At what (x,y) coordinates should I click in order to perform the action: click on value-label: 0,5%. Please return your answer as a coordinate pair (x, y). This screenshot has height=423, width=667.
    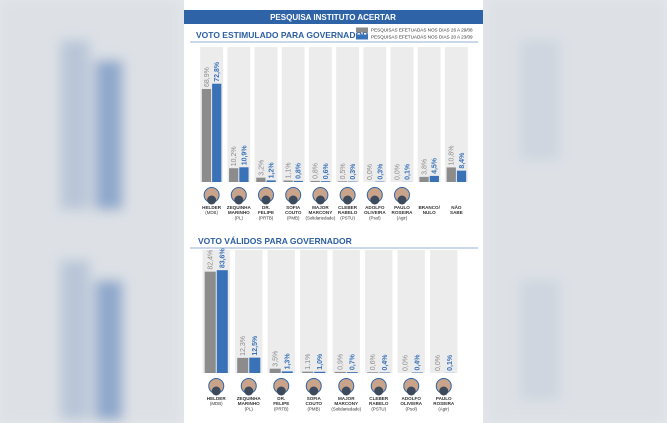
    Looking at the image, I should click on (343, 171).